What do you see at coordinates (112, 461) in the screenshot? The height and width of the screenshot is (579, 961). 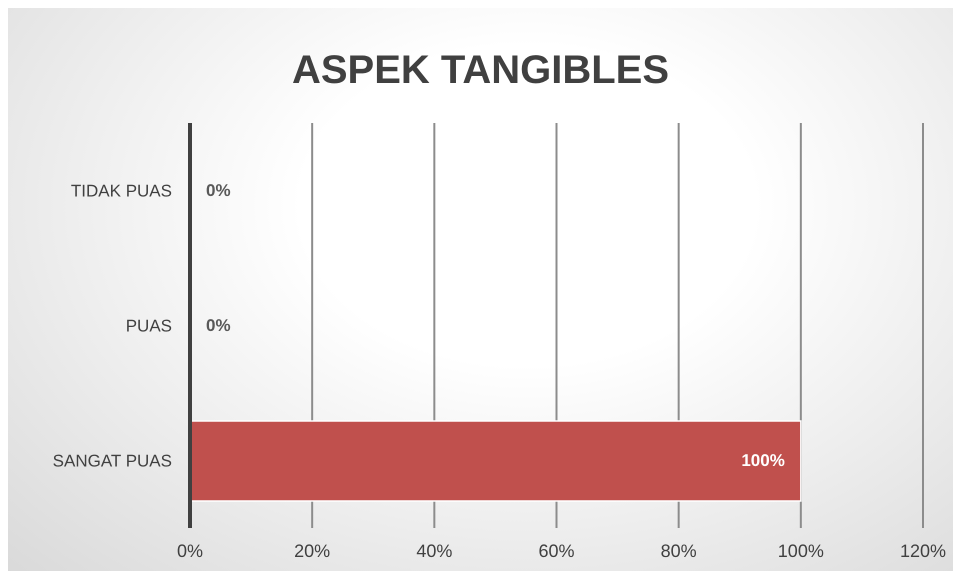 I see `y-tick-label: SANGAT PUAS` at bounding box center [112, 461].